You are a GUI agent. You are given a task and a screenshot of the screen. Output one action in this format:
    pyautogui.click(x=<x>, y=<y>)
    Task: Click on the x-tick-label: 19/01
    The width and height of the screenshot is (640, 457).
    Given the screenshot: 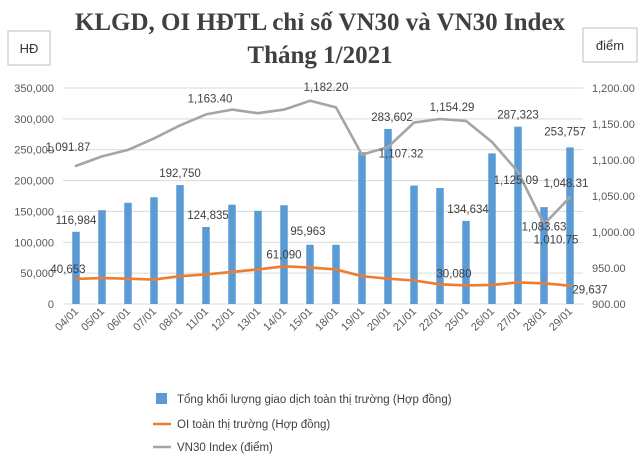 What is the action you would take?
    pyautogui.click(x=353, y=320)
    